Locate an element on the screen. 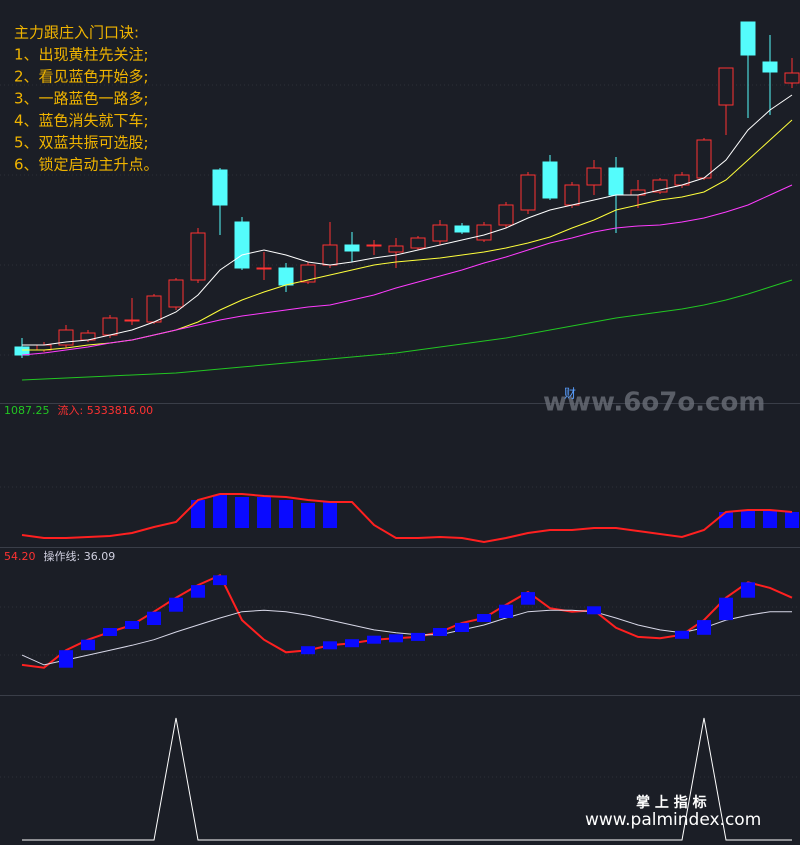 The height and width of the screenshot is (845, 800). watermark: 掌 上 指 标 is located at coordinates (671, 802).